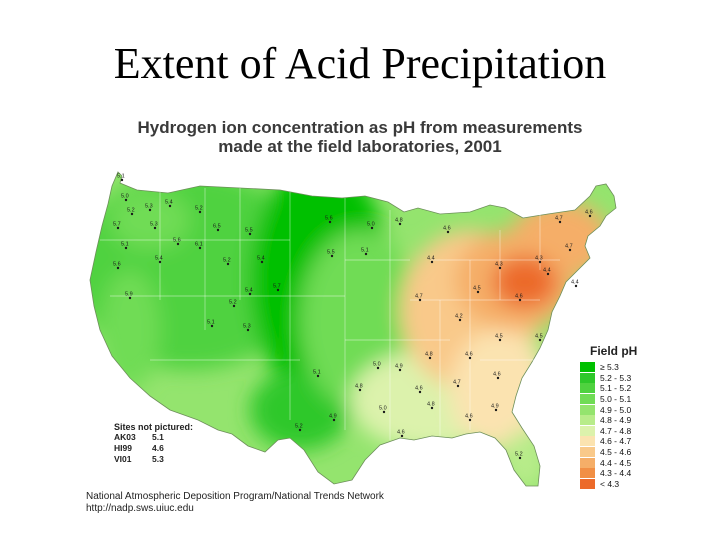  I want to click on legend-item: 5.1 - 5.2, so click(605, 388).